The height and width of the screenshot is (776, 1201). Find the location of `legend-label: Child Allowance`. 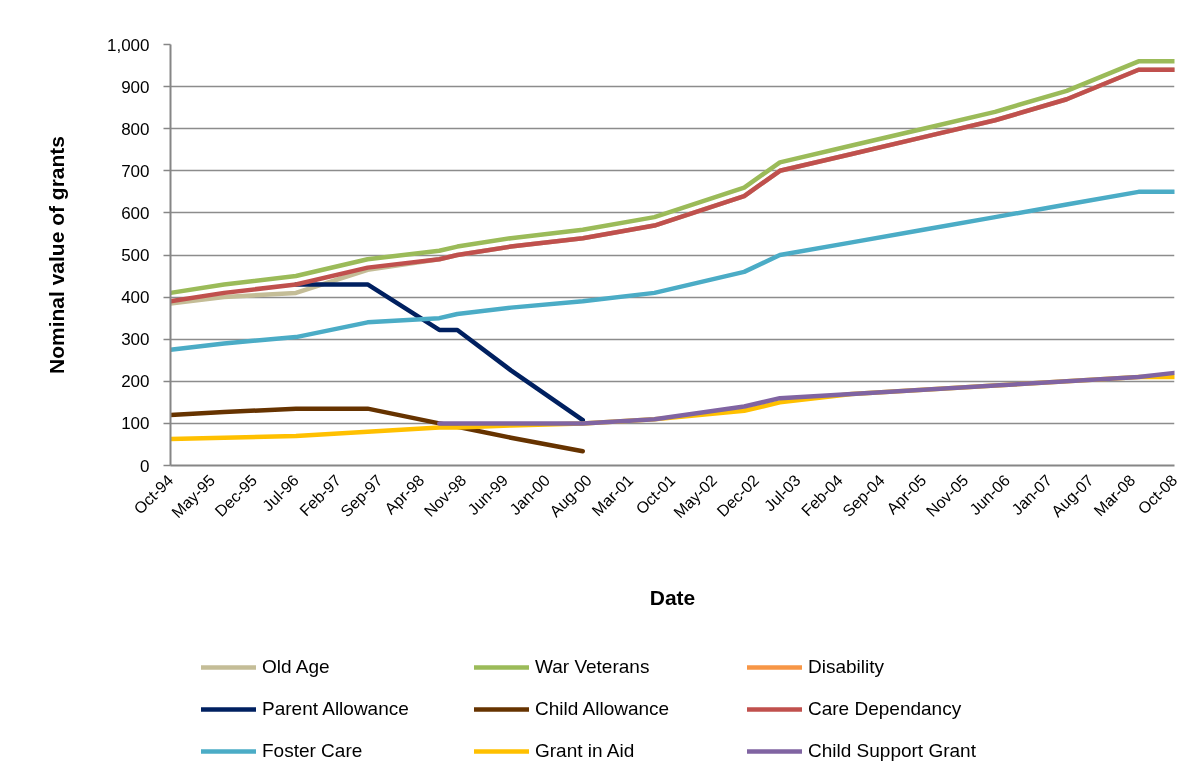

legend-label: Child Allowance is located at coordinates (603, 709).